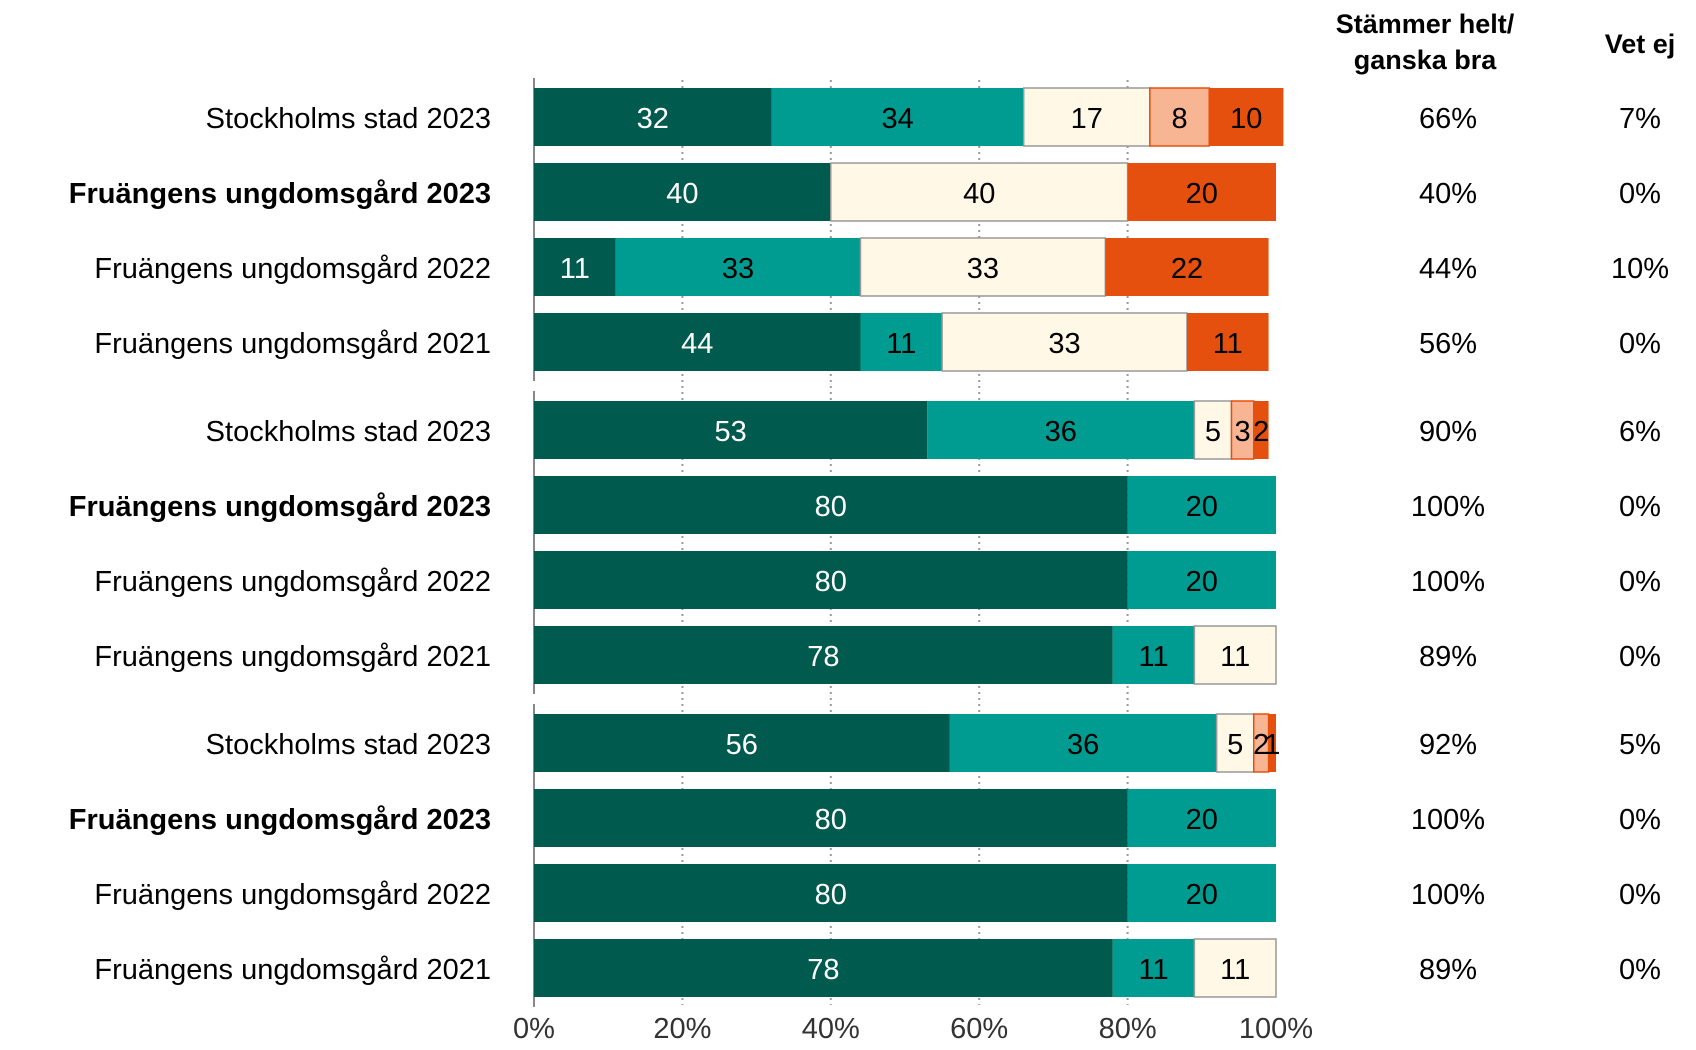  I want to click on bar-value-label: 3, so click(1243, 432).